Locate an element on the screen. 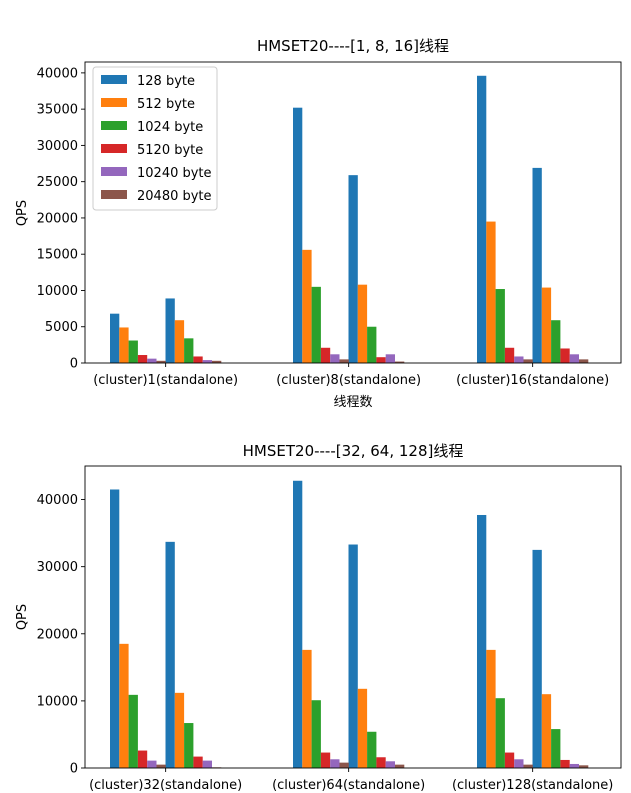  bar-cluster-1-10240-byte is located at coordinates (152, 360).